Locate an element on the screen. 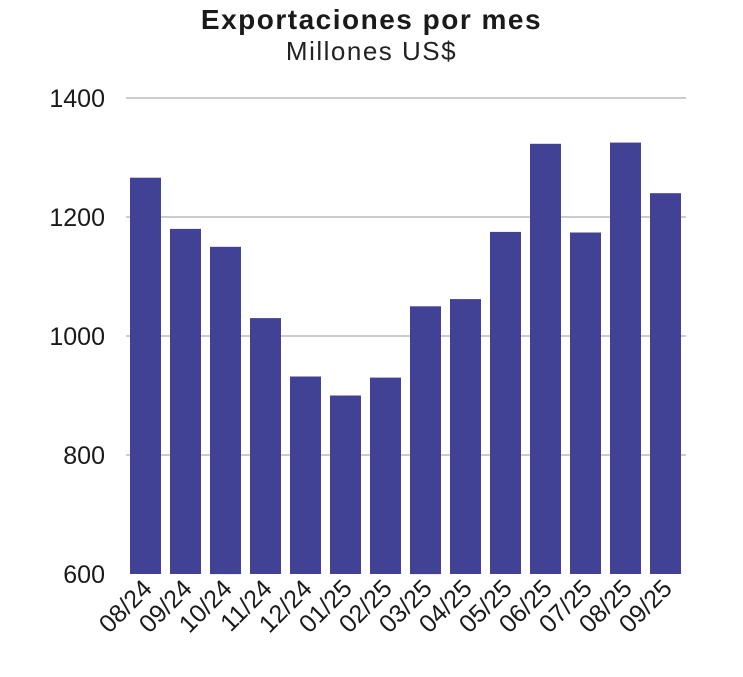 This screenshot has width=743, height=677. y-tick-label: 600 is located at coordinates (84, 575).